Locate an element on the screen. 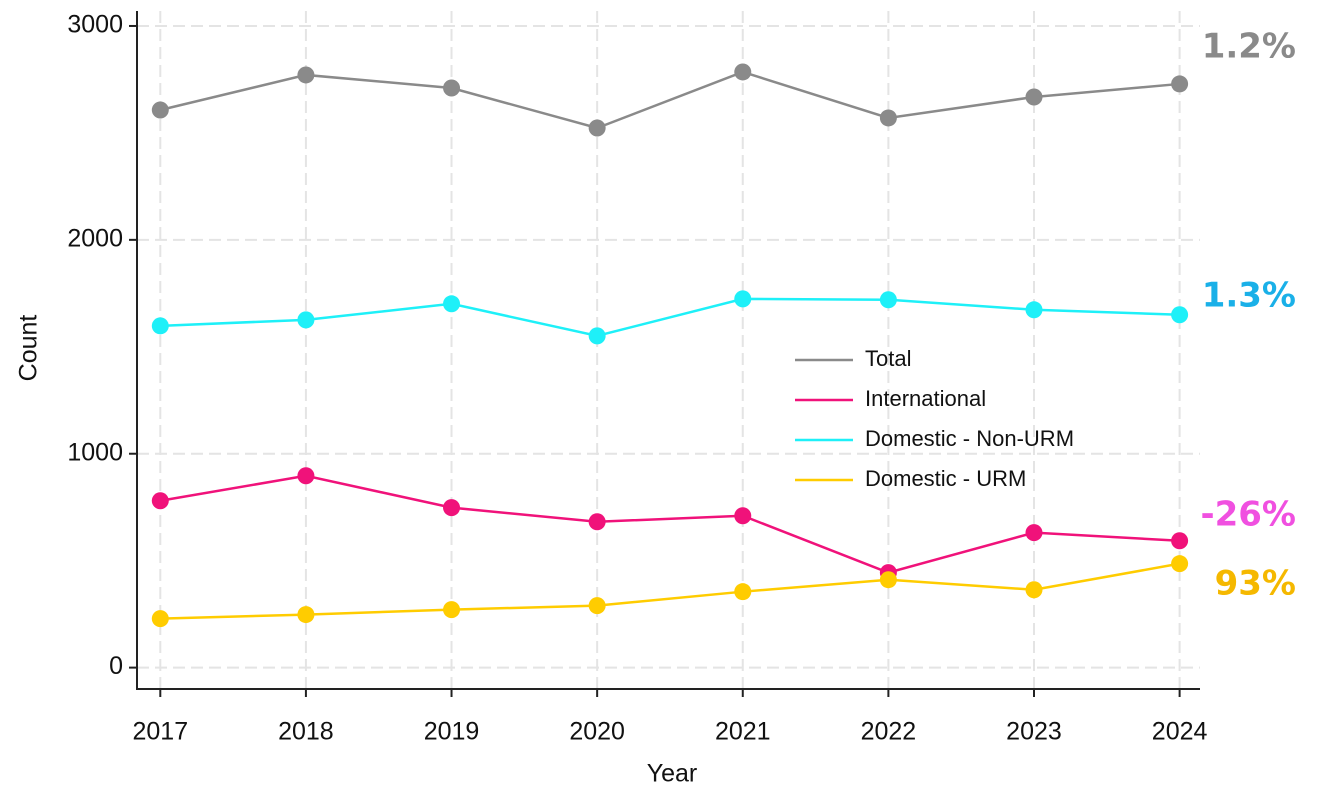 This screenshot has height=797, width=1320. y-axis-label: Count is located at coordinates (29, 348).